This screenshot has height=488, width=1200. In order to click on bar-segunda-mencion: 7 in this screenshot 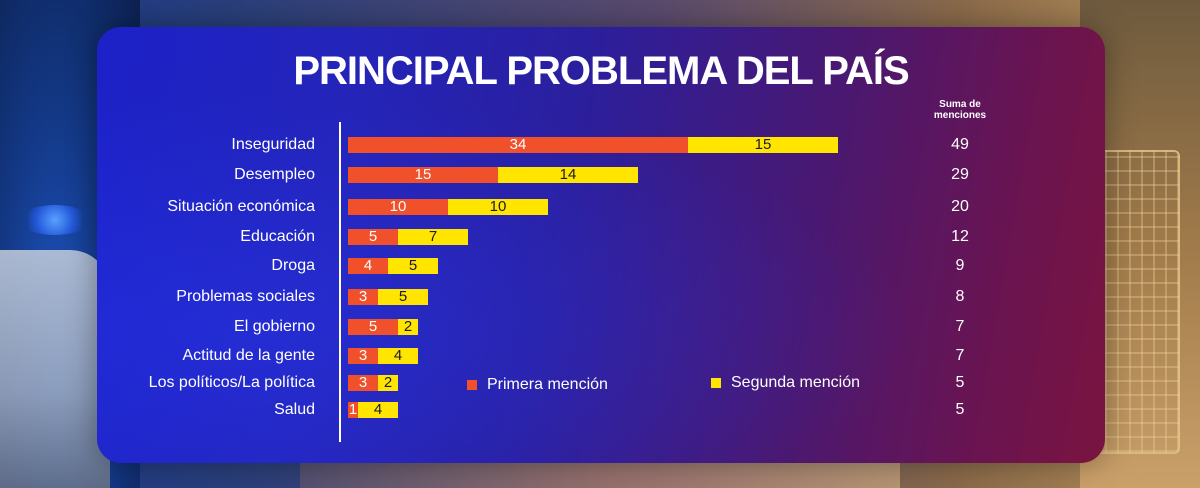, I will do `click(433, 237)`.